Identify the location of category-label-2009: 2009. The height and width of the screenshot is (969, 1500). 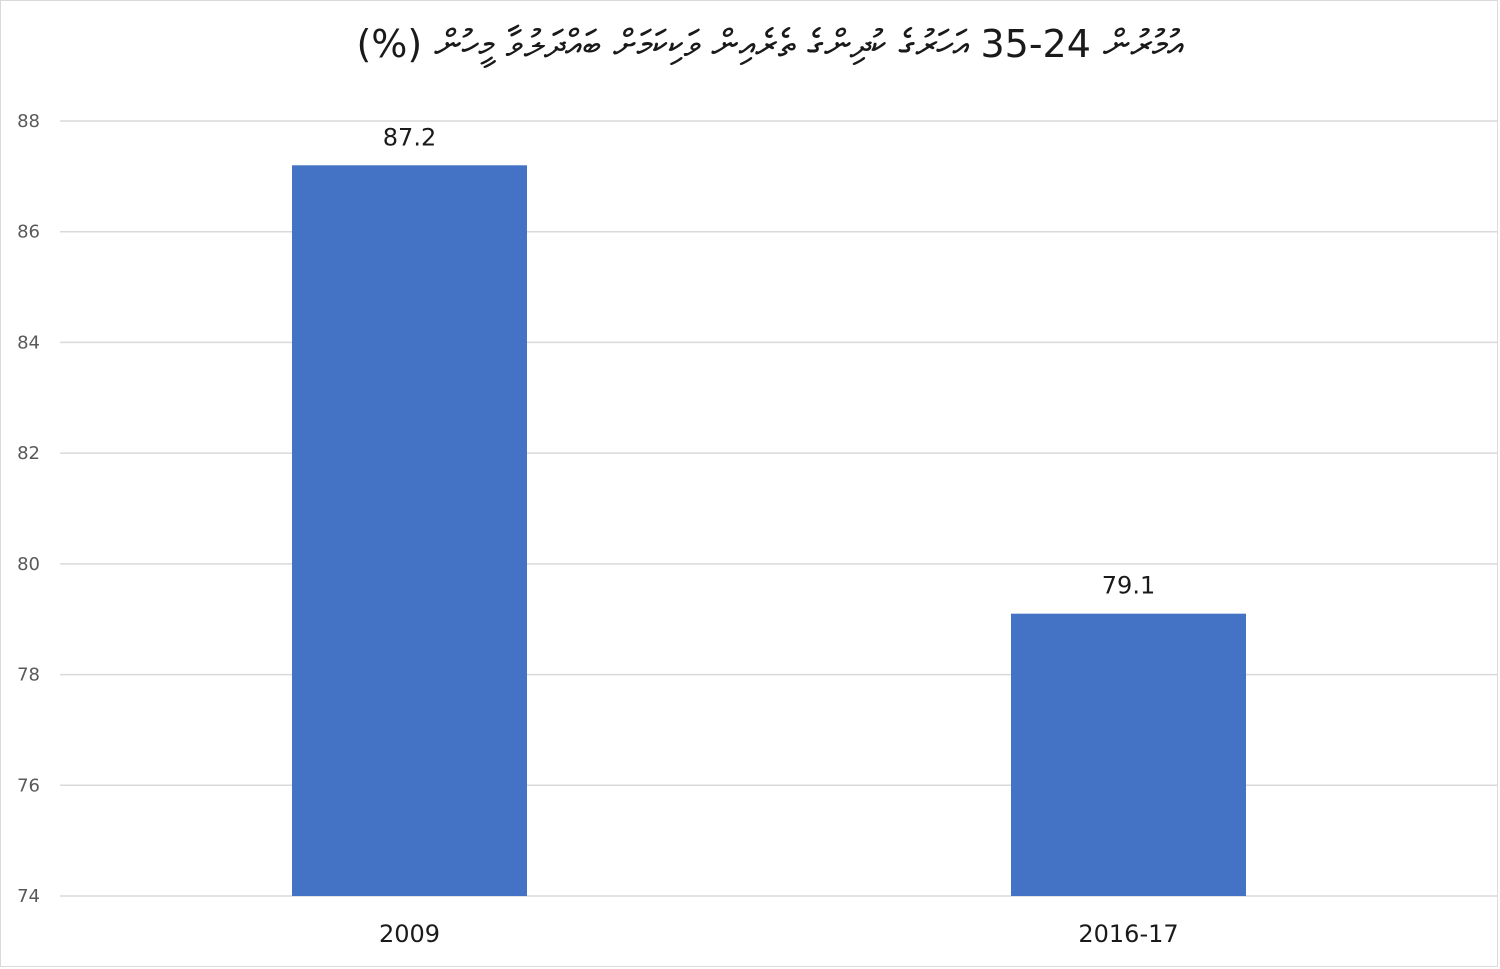
(409, 934).